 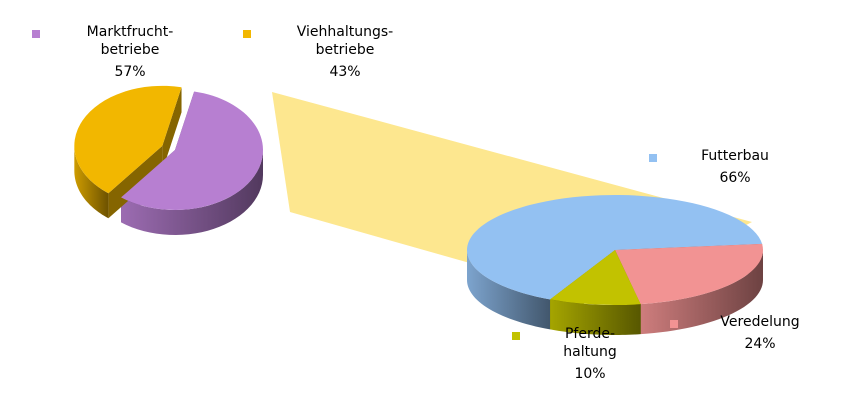 I want to click on label-line: haltung, so click(x=589, y=352).